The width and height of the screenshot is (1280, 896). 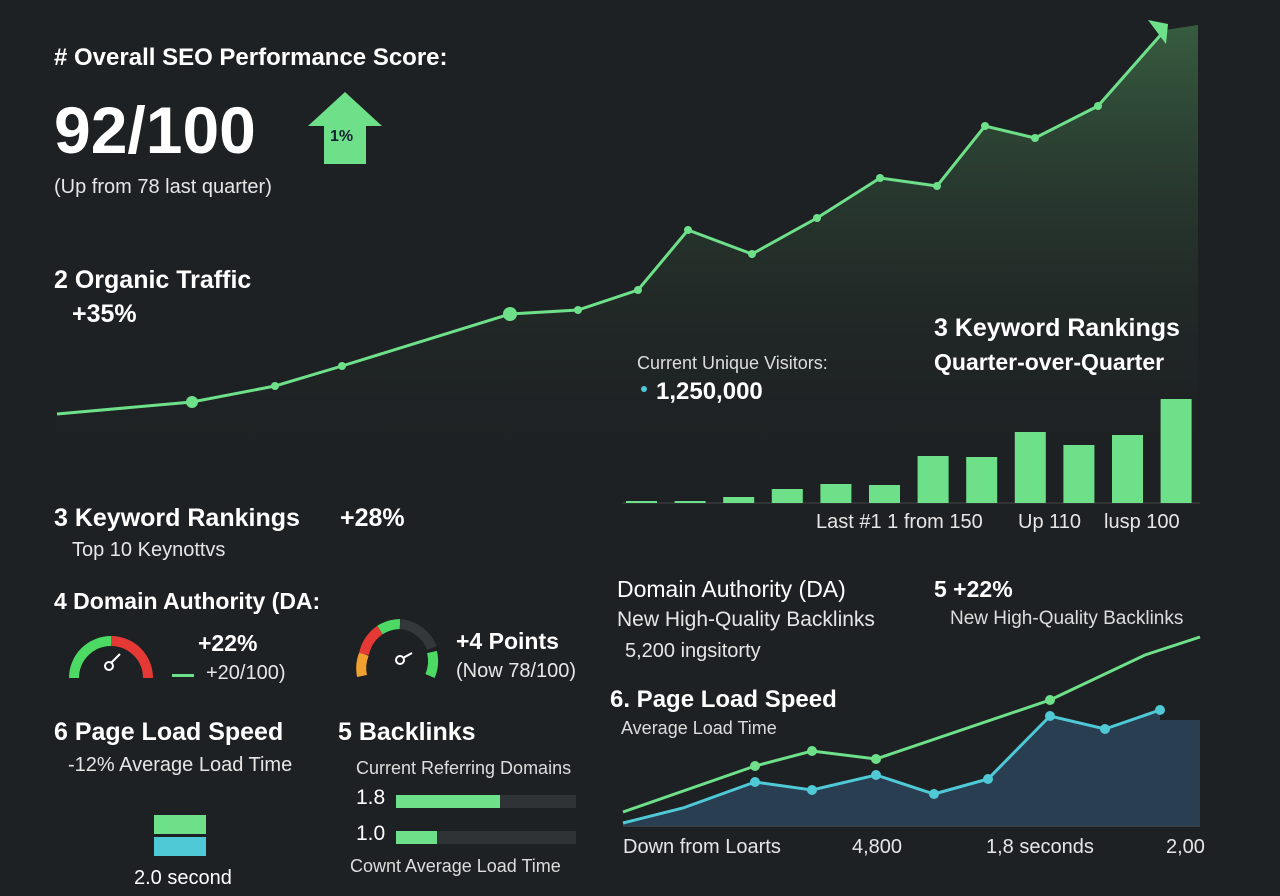 What do you see at coordinates (180, 846) in the screenshot?
I see `speed-bar-teal` at bounding box center [180, 846].